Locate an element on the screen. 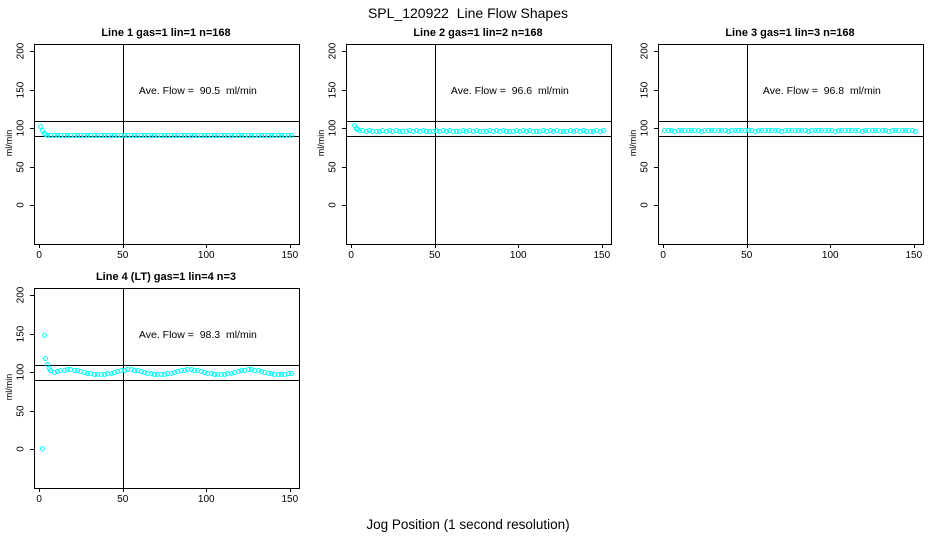  subplot-title: Line 4 (LT) gas=1 lin=4 n=3 is located at coordinates (166, 277).